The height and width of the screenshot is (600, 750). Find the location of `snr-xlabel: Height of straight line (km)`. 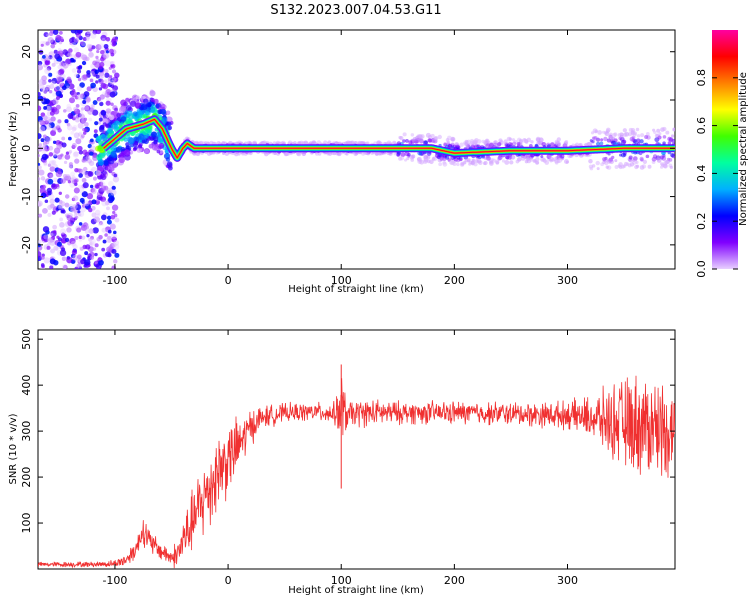

snr-xlabel: Height of straight line (km) is located at coordinates (356, 590).